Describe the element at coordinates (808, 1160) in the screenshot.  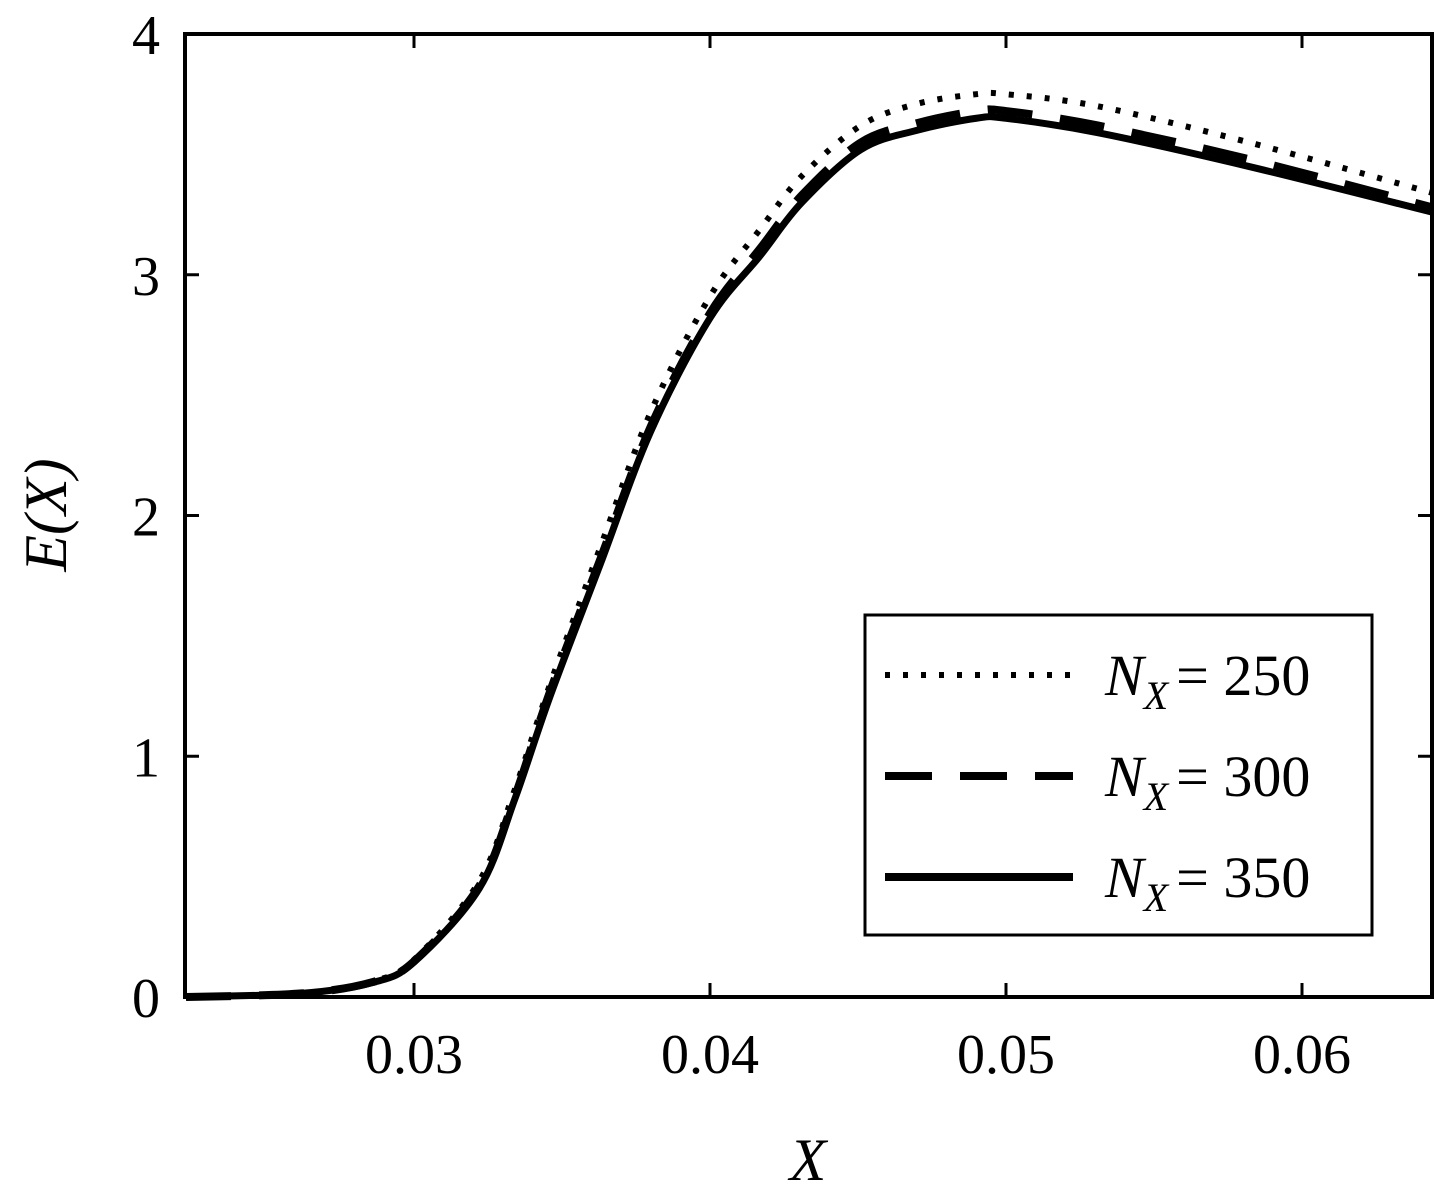
I see `x-axis-label: X` at that location.